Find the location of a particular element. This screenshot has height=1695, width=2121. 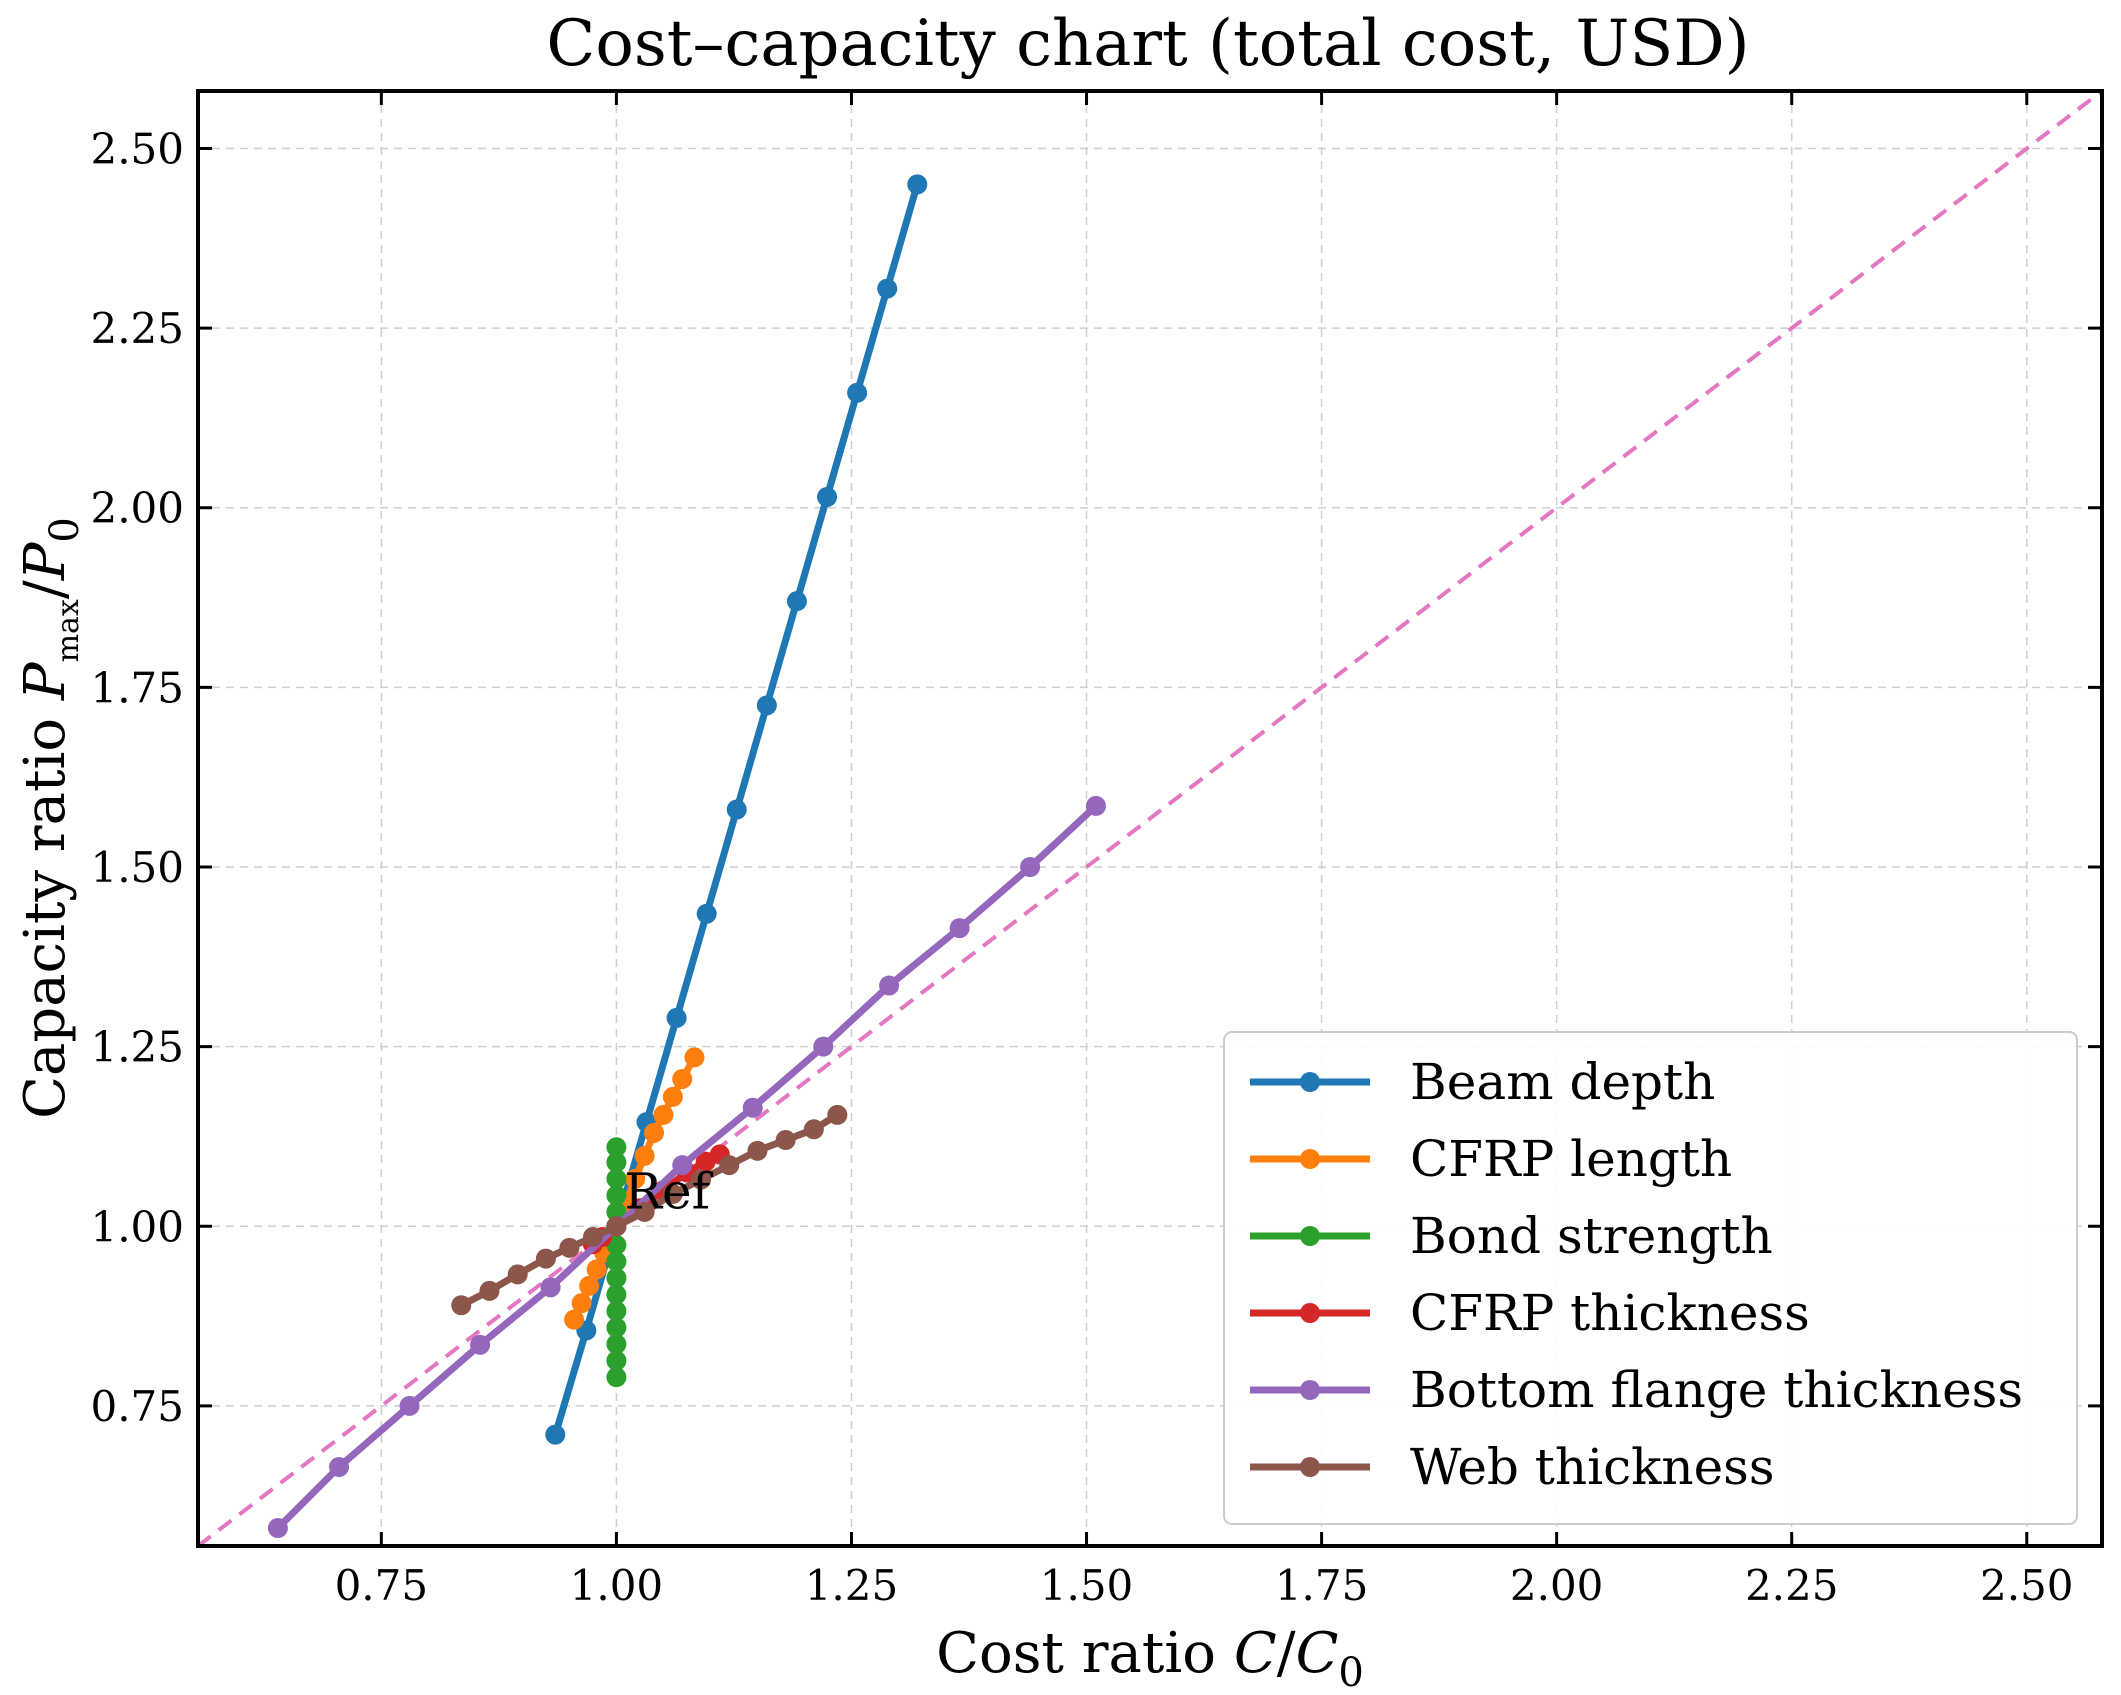

legend-label: Beam depth is located at coordinates (1562, 1082).